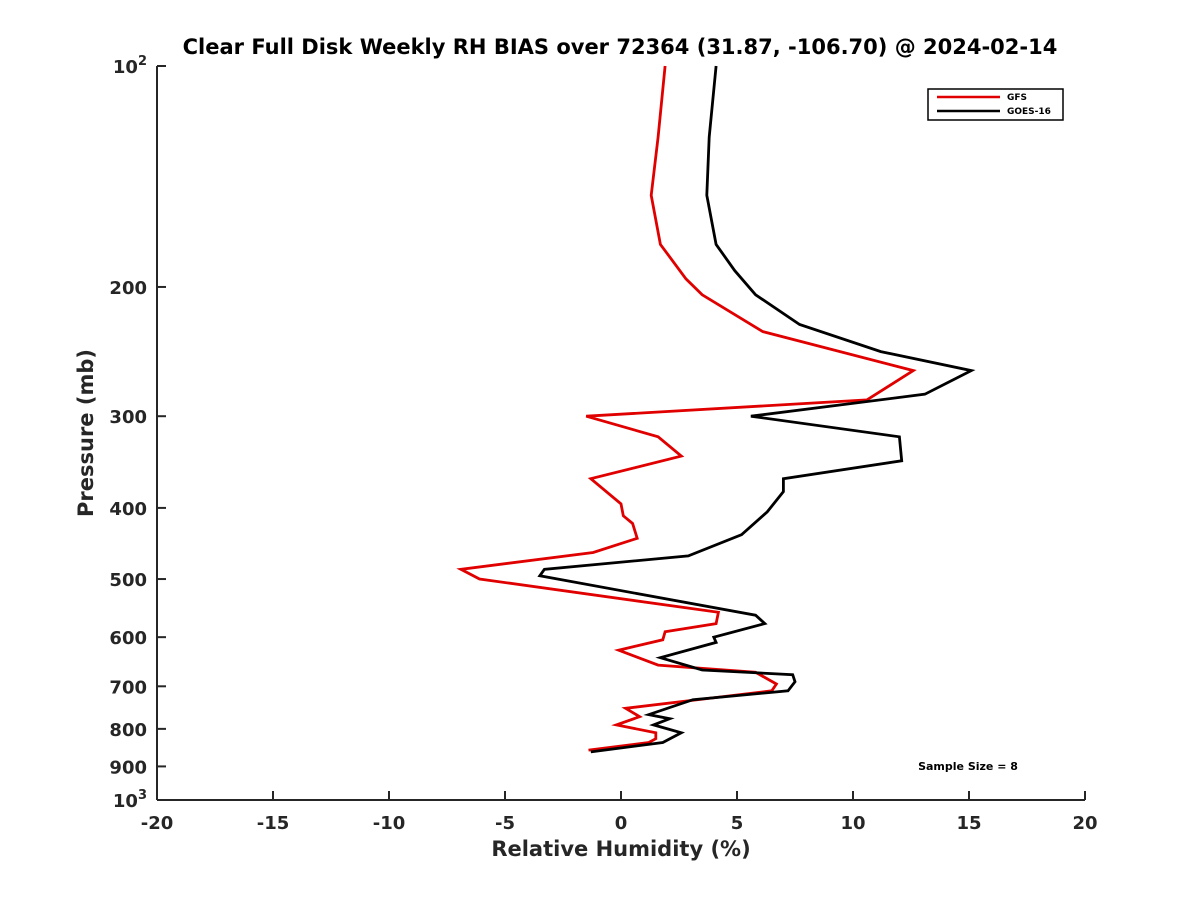 The image size is (1200, 900). Describe the element at coordinates (137, 433) in the screenshot. I see `y-ticks: 10² 200 300 400 500 600 700 800 900 10³` at that location.